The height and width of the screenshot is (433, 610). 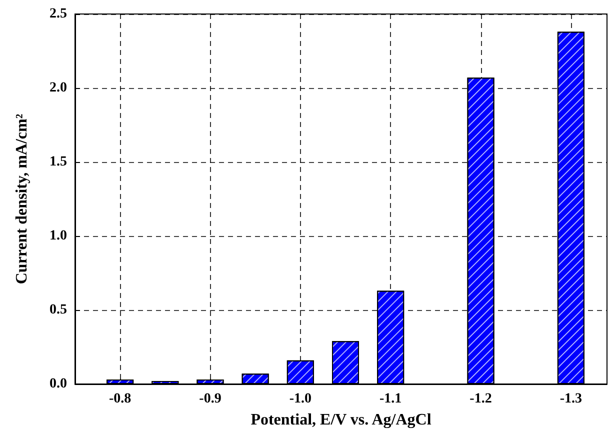 I want to click on y-tick-label: 2.5, so click(x=58, y=14).